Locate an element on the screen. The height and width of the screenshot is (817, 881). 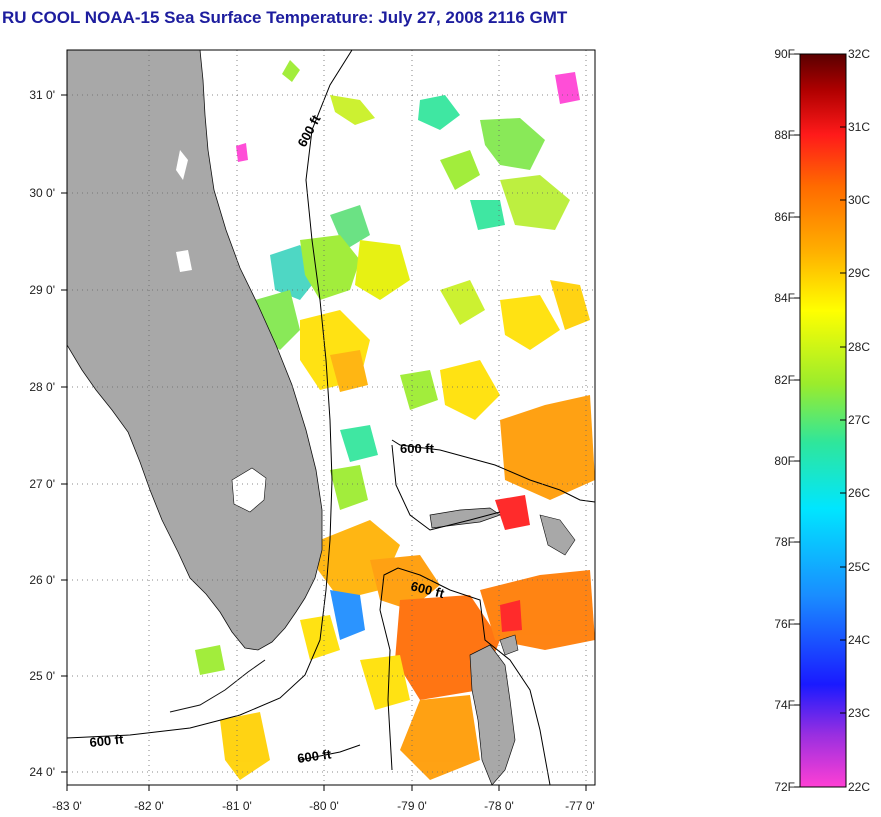
lon-tick-label: -83 0' is located at coordinates (67, 806).